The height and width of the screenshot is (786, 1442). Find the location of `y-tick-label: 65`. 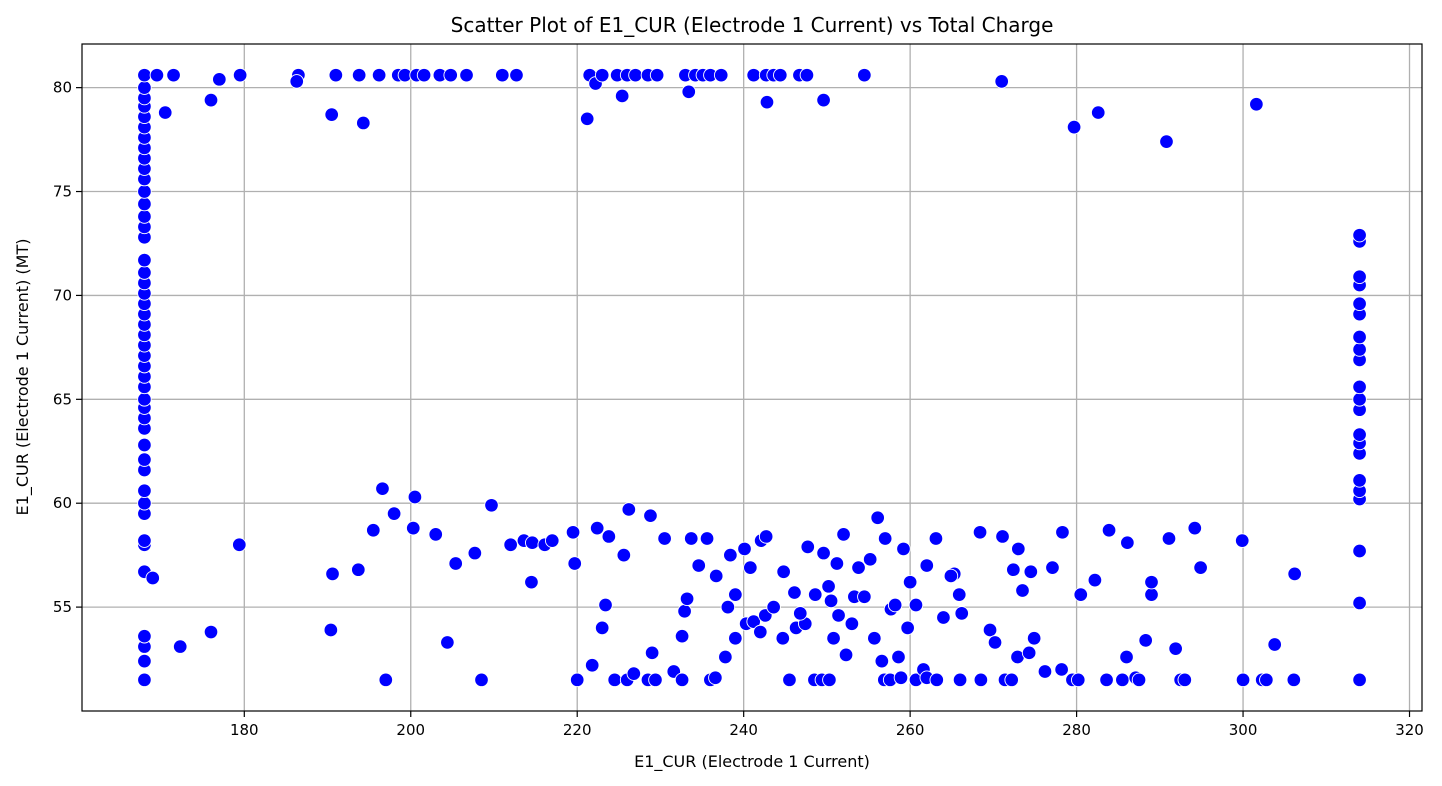

y-tick-label: 65 is located at coordinates (62, 399).